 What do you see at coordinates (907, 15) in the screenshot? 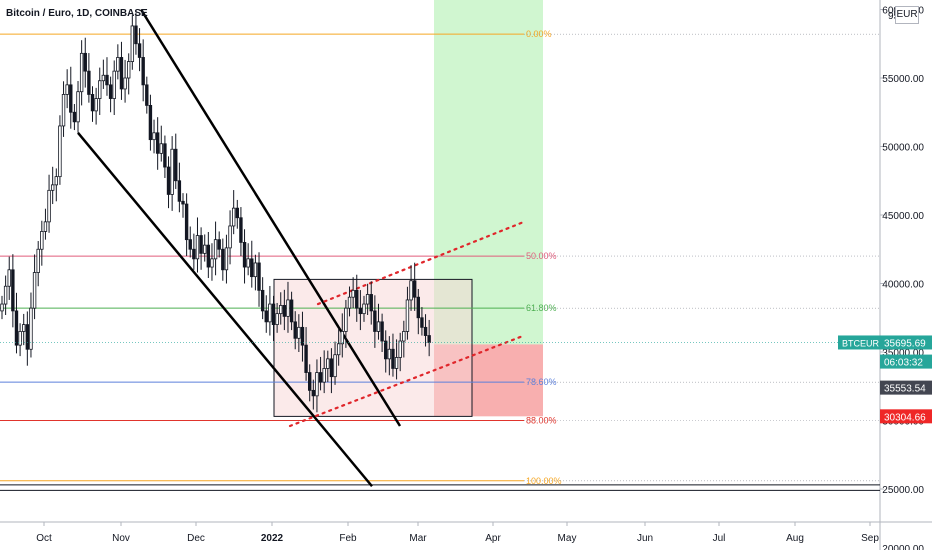
I see `currency-selector: EUR` at bounding box center [907, 15].